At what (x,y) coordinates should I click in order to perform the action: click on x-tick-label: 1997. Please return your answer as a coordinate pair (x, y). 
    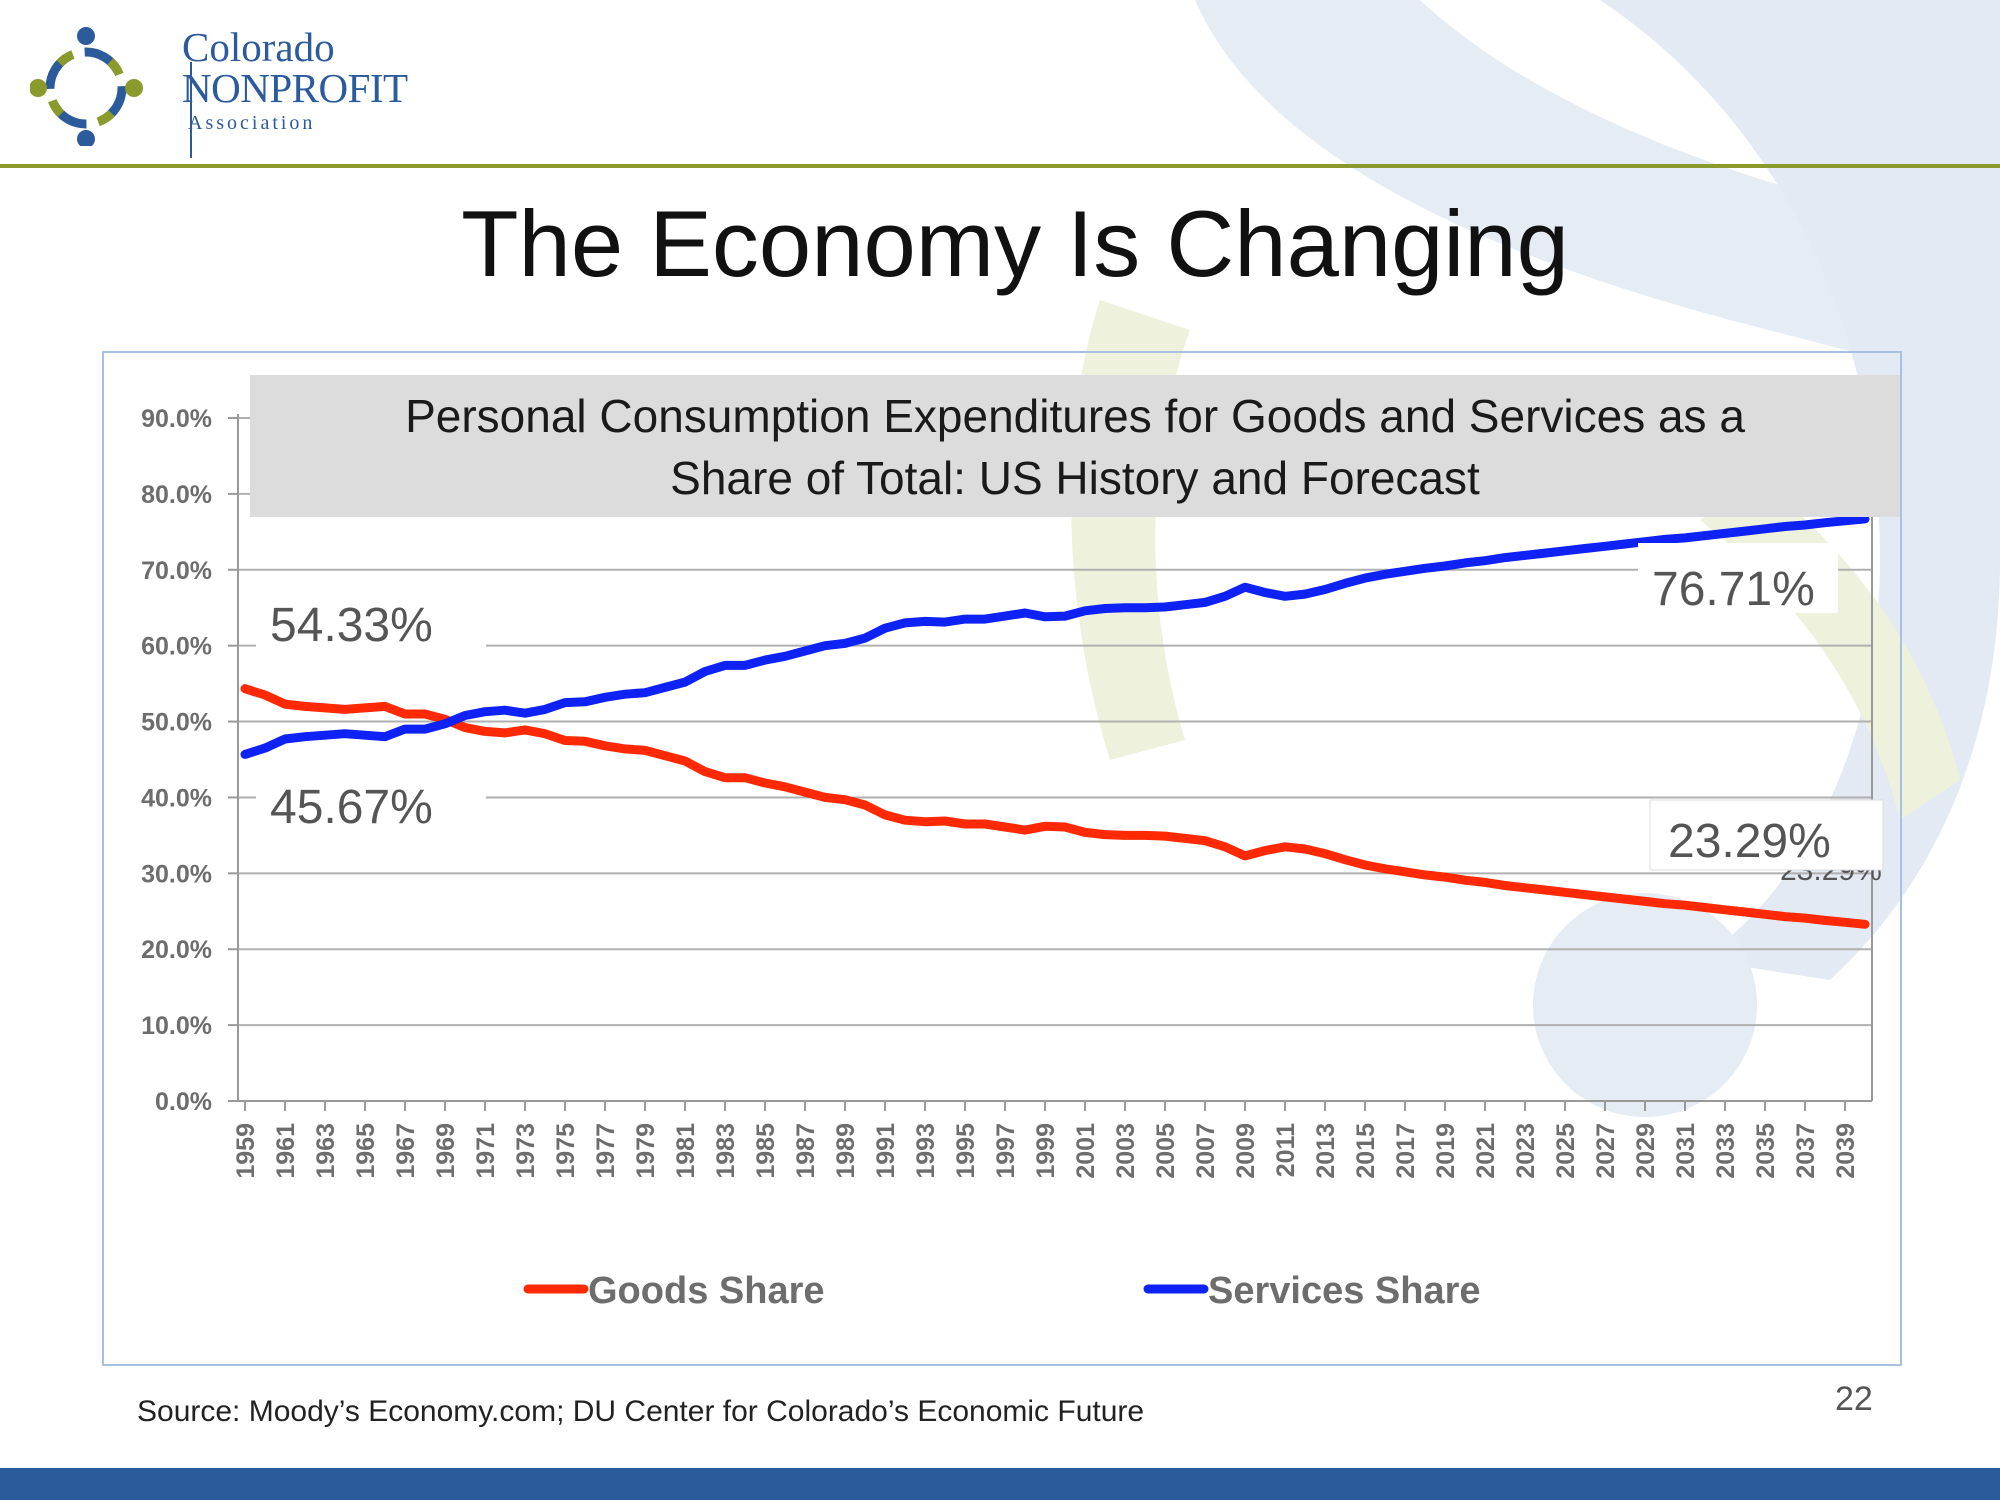
    Looking at the image, I should click on (1006, 1151).